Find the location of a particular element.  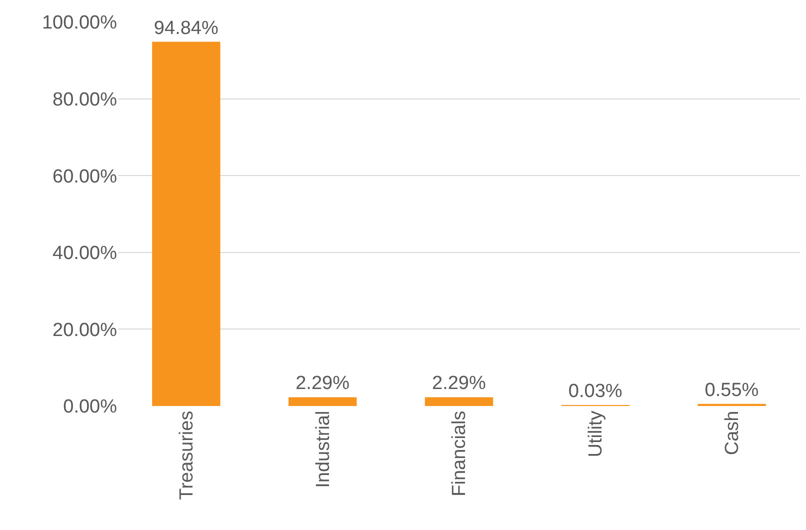

y-tick-label: 0.00% is located at coordinates (90, 407).